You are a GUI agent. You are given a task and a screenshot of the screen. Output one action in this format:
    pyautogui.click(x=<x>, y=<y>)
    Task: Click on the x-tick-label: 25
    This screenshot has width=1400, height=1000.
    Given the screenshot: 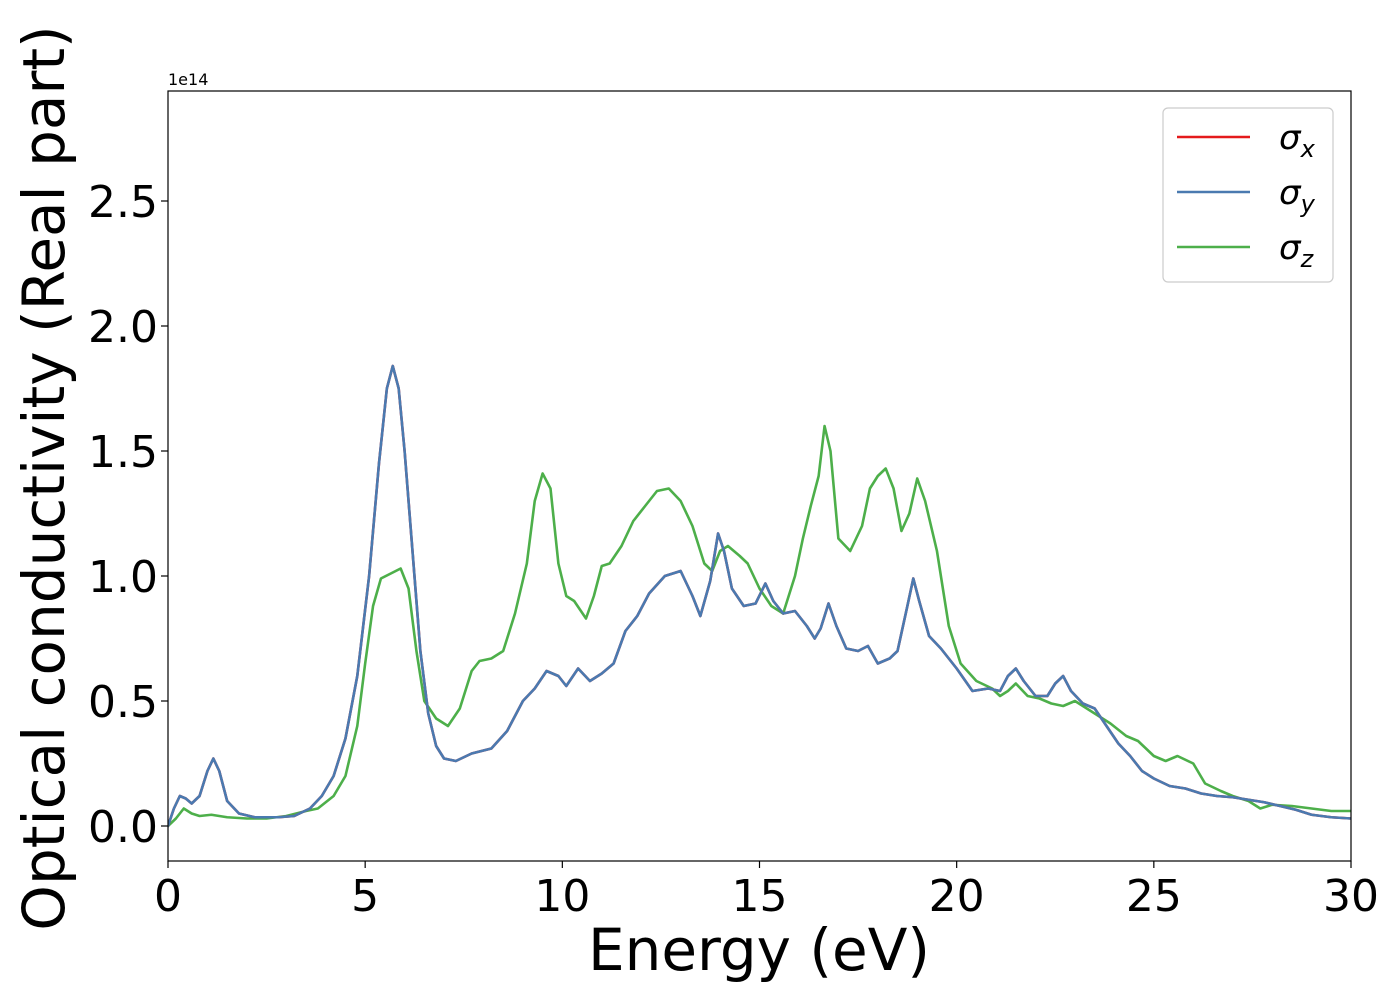 What is the action you would take?
    pyautogui.click(x=1154, y=896)
    